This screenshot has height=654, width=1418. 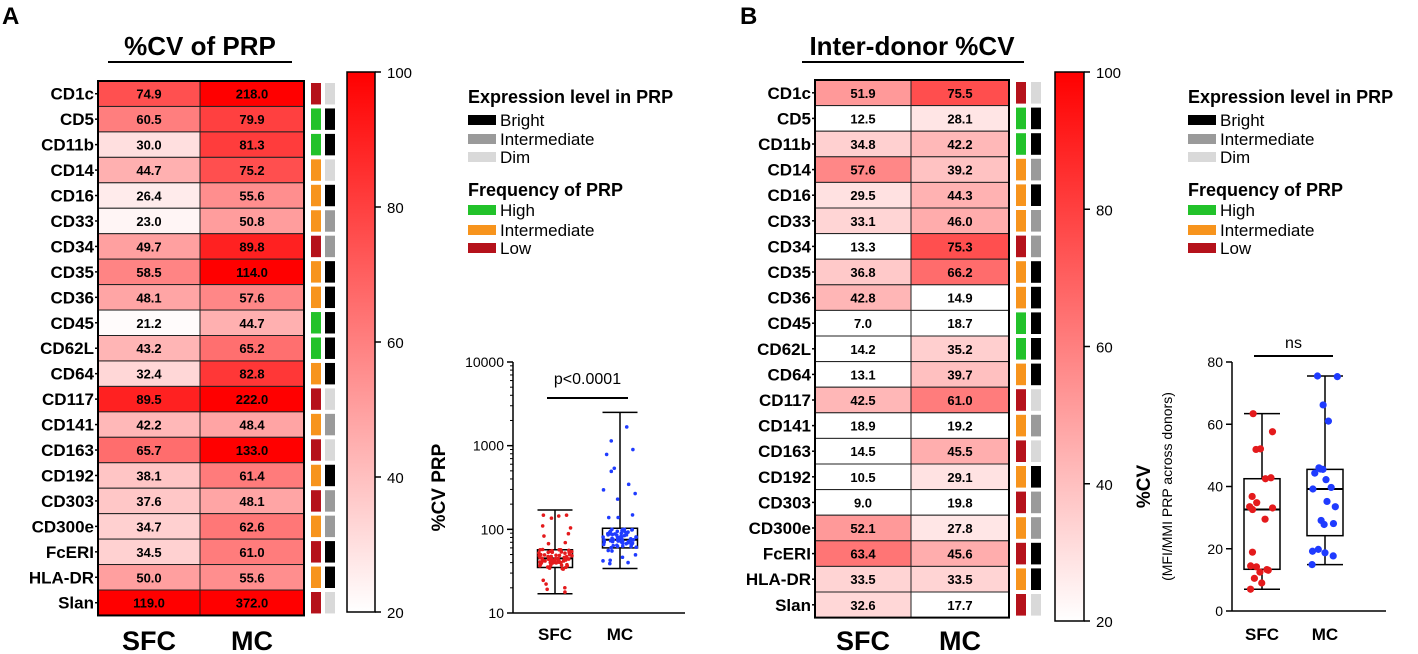 I want to click on marker-label: CD64, so click(x=790, y=374).